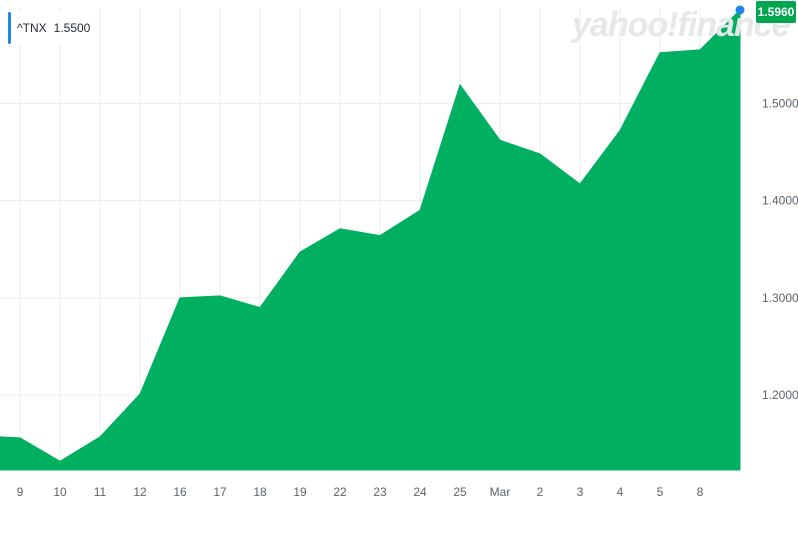 The height and width of the screenshot is (541, 798). I want to click on y-tick-label: 1.2000, so click(780, 395).